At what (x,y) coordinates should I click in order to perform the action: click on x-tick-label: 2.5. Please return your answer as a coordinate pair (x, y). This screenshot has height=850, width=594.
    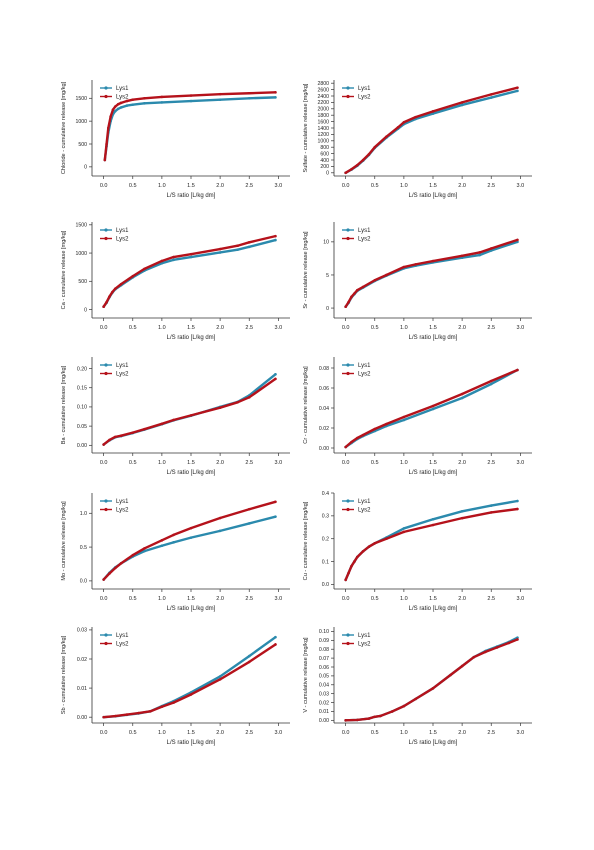
    Looking at the image, I should click on (491, 463).